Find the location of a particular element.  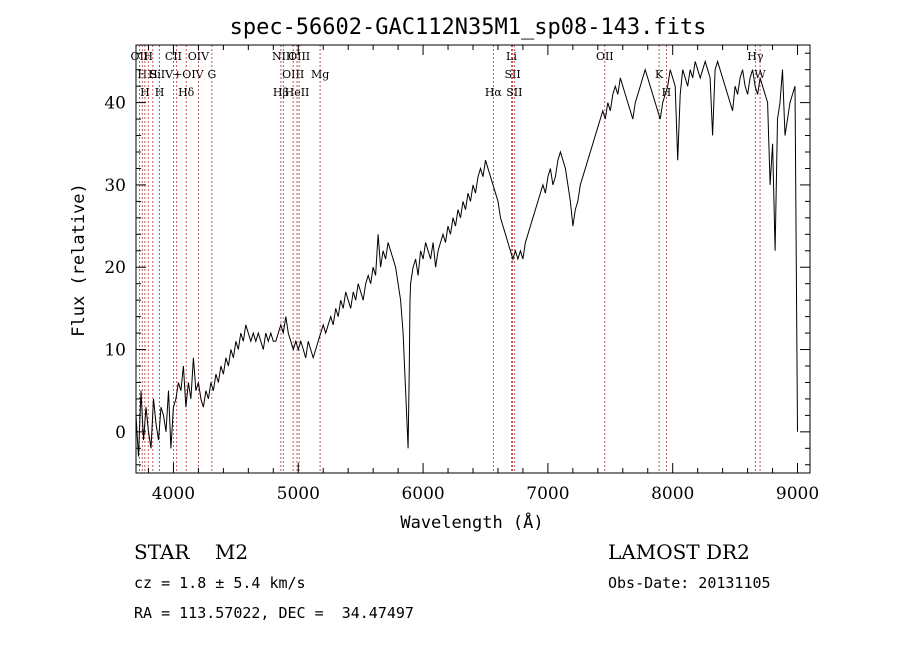

y-tick-label: 30 is located at coordinates (115, 186).